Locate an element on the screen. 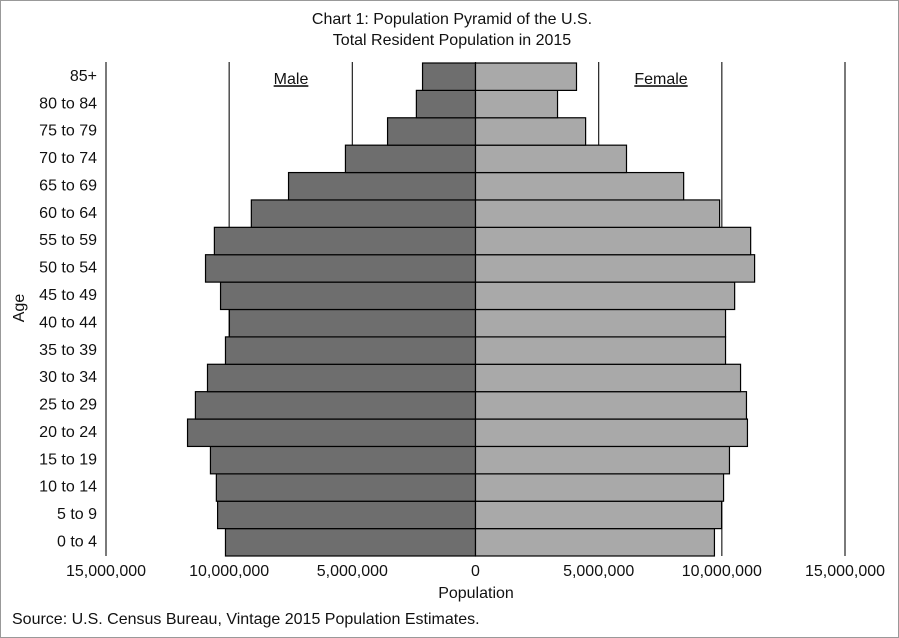 The height and width of the screenshot is (638, 899). y-tick-label: 10 to 14 is located at coordinates (68, 487).